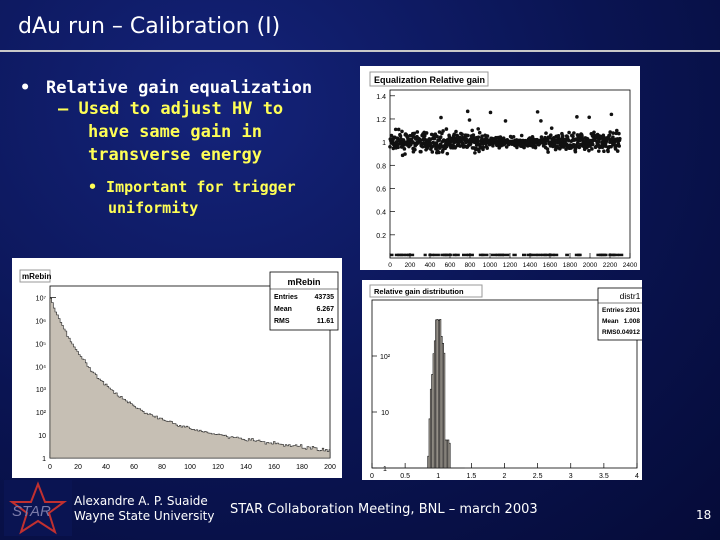 The width and height of the screenshot is (720, 540). What do you see at coordinates (384, 143) in the screenshot?
I see `chart1-ytick-label-4: 1` at bounding box center [384, 143].